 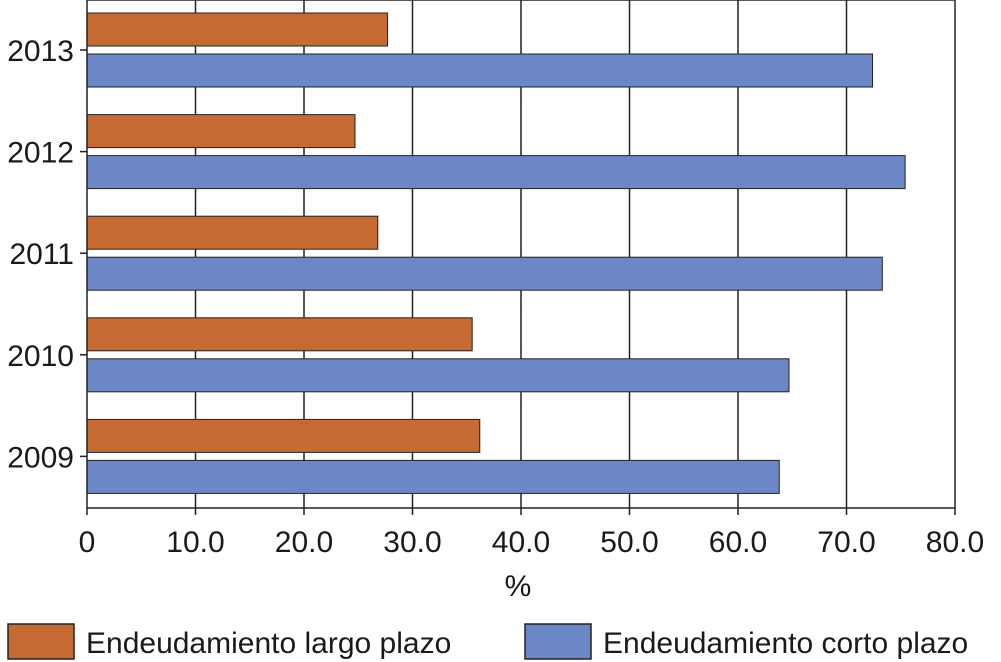 What do you see at coordinates (785, 643) in the screenshot?
I see `legend-label: Endeudamiento corto plazo` at bounding box center [785, 643].